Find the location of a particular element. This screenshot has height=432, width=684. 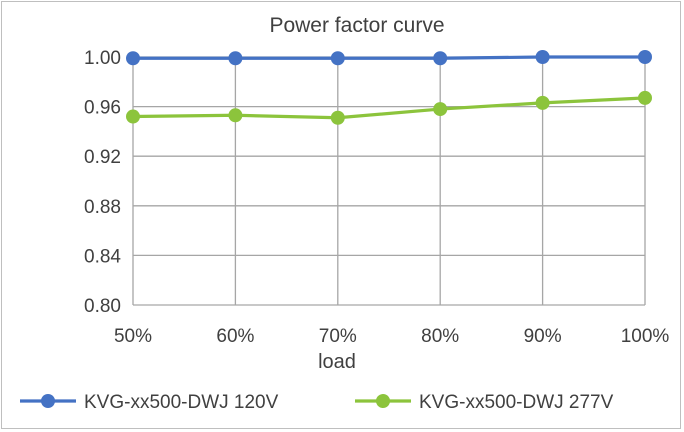

x-tick-label: 100% is located at coordinates (645, 336).